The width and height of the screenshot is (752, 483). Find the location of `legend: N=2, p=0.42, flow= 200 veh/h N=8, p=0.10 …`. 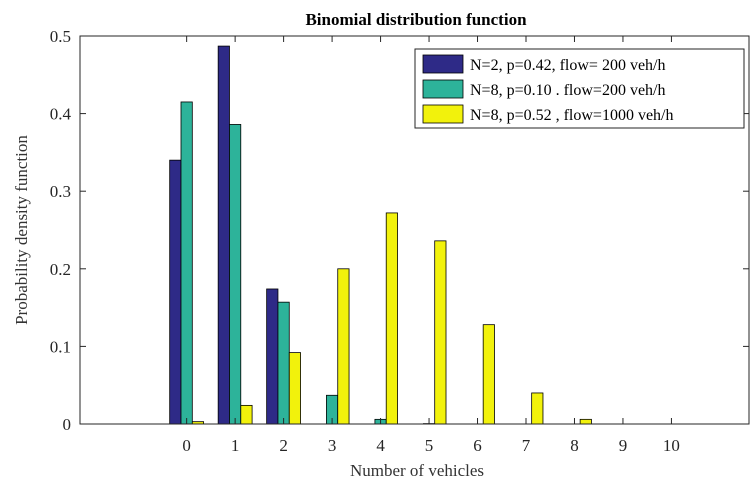

legend: N=2, p=0.42, flow= 200 veh/h N=8, p=0.10 … is located at coordinates (579, 88).